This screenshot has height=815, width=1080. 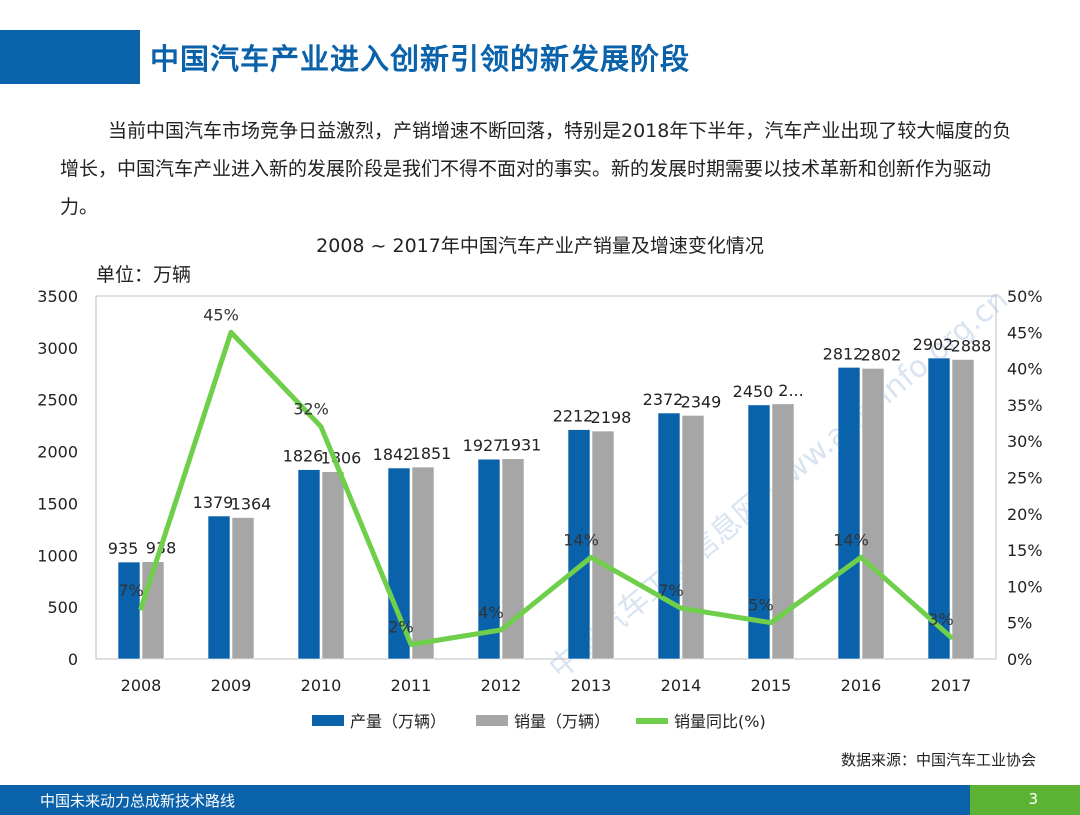 What do you see at coordinates (971, 345) in the screenshot?
I see `bar-sales-label: 2888` at bounding box center [971, 345].